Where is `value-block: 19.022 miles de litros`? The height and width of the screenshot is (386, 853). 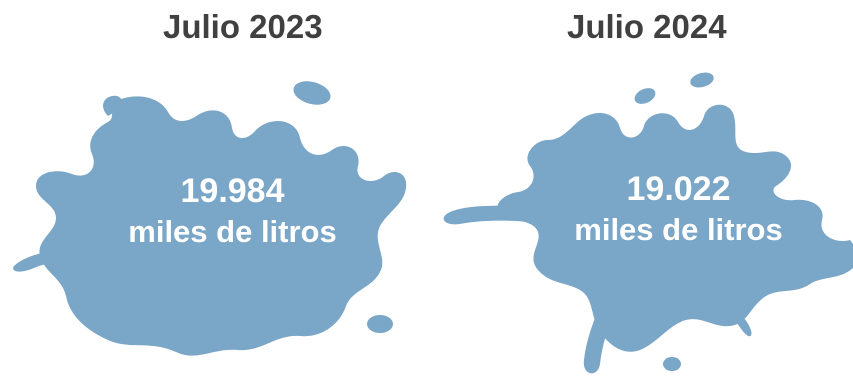
value-block: 19.022 miles de litros is located at coordinates (678, 208).